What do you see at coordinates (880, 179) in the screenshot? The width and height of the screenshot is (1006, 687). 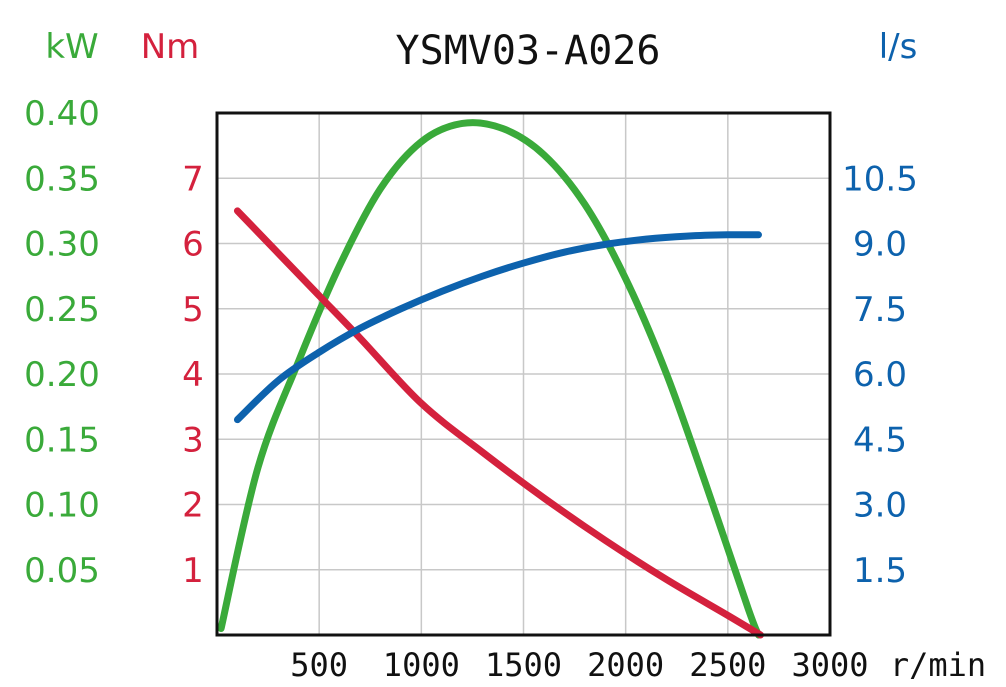 I see `flow-tick-label: 10.5` at bounding box center [880, 179].